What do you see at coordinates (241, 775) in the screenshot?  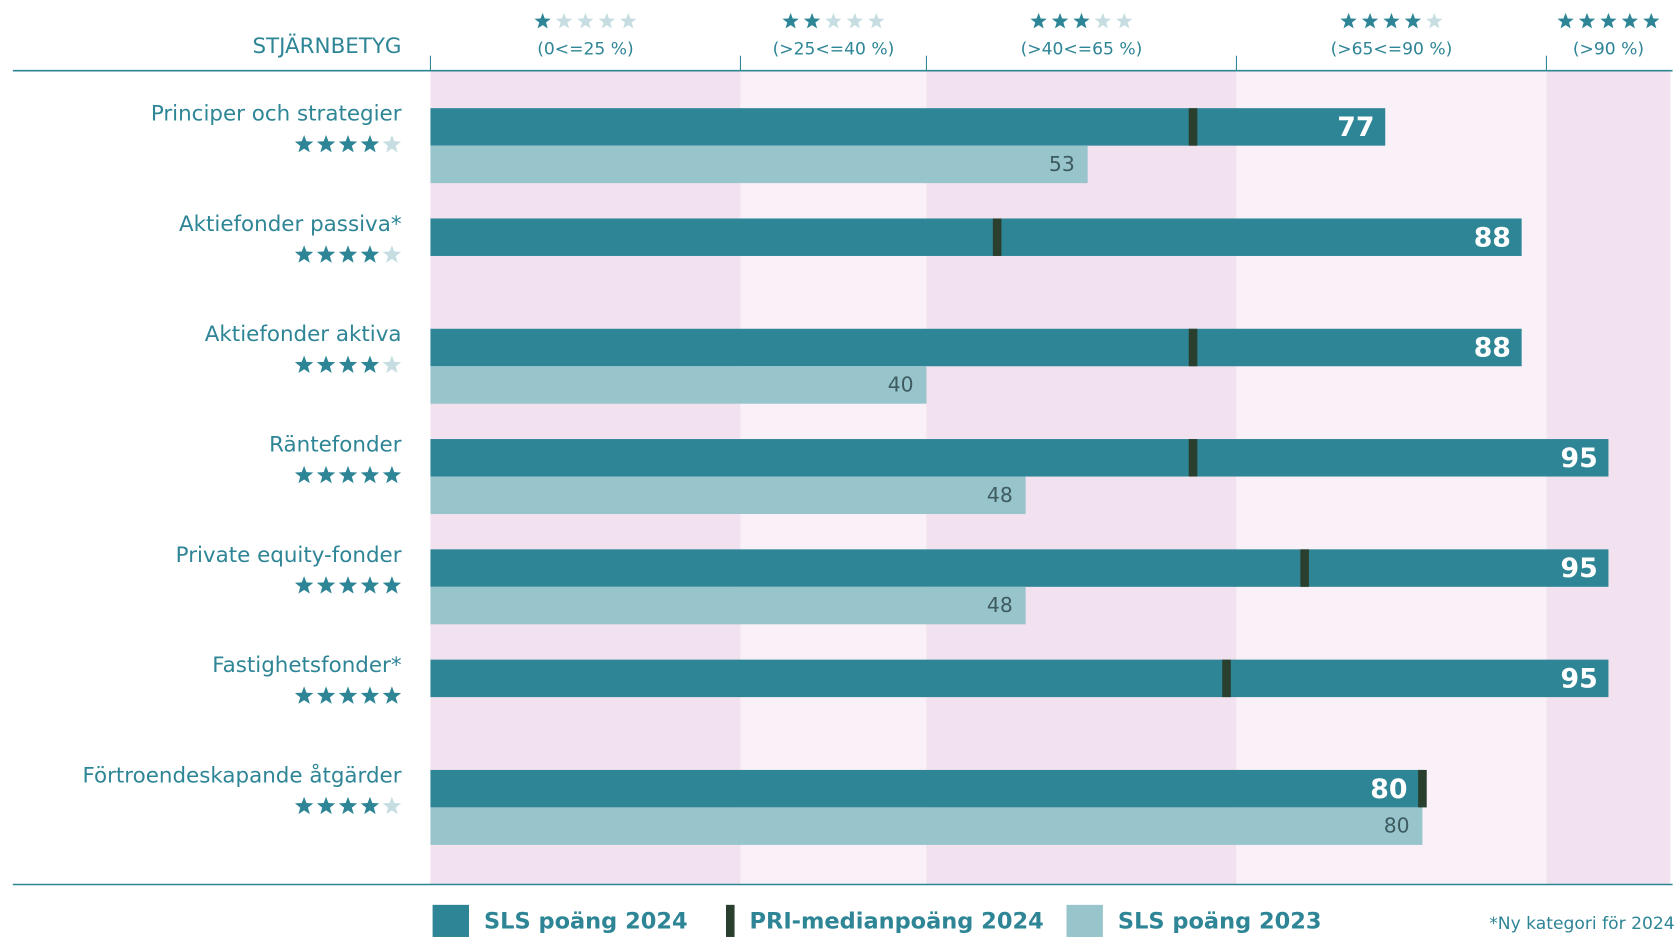 I see `category-label: Förtroendeskapande åtgärder` at bounding box center [241, 775].